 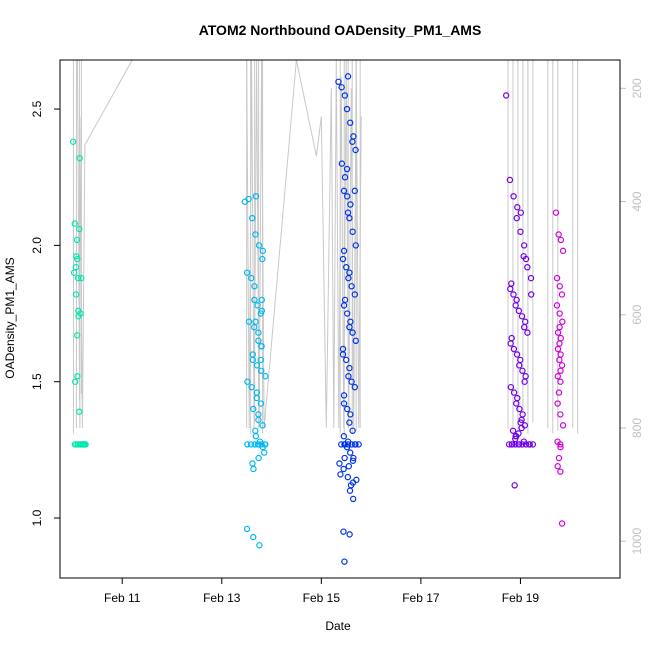 What do you see at coordinates (322, 598) in the screenshot?
I see `x-tick-label: Feb 15` at bounding box center [322, 598].